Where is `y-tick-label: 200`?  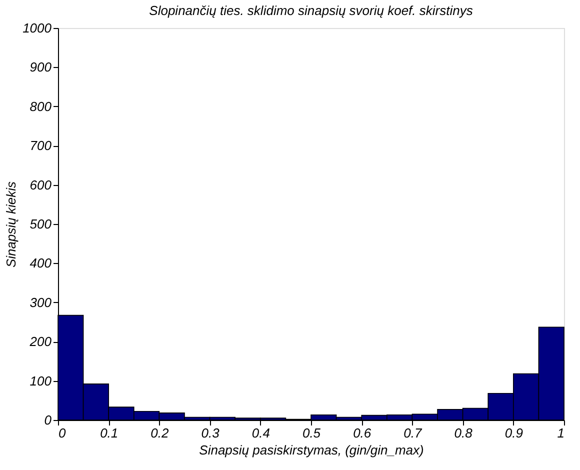 y-tick-label: 200 is located at coordinates (40, 342).